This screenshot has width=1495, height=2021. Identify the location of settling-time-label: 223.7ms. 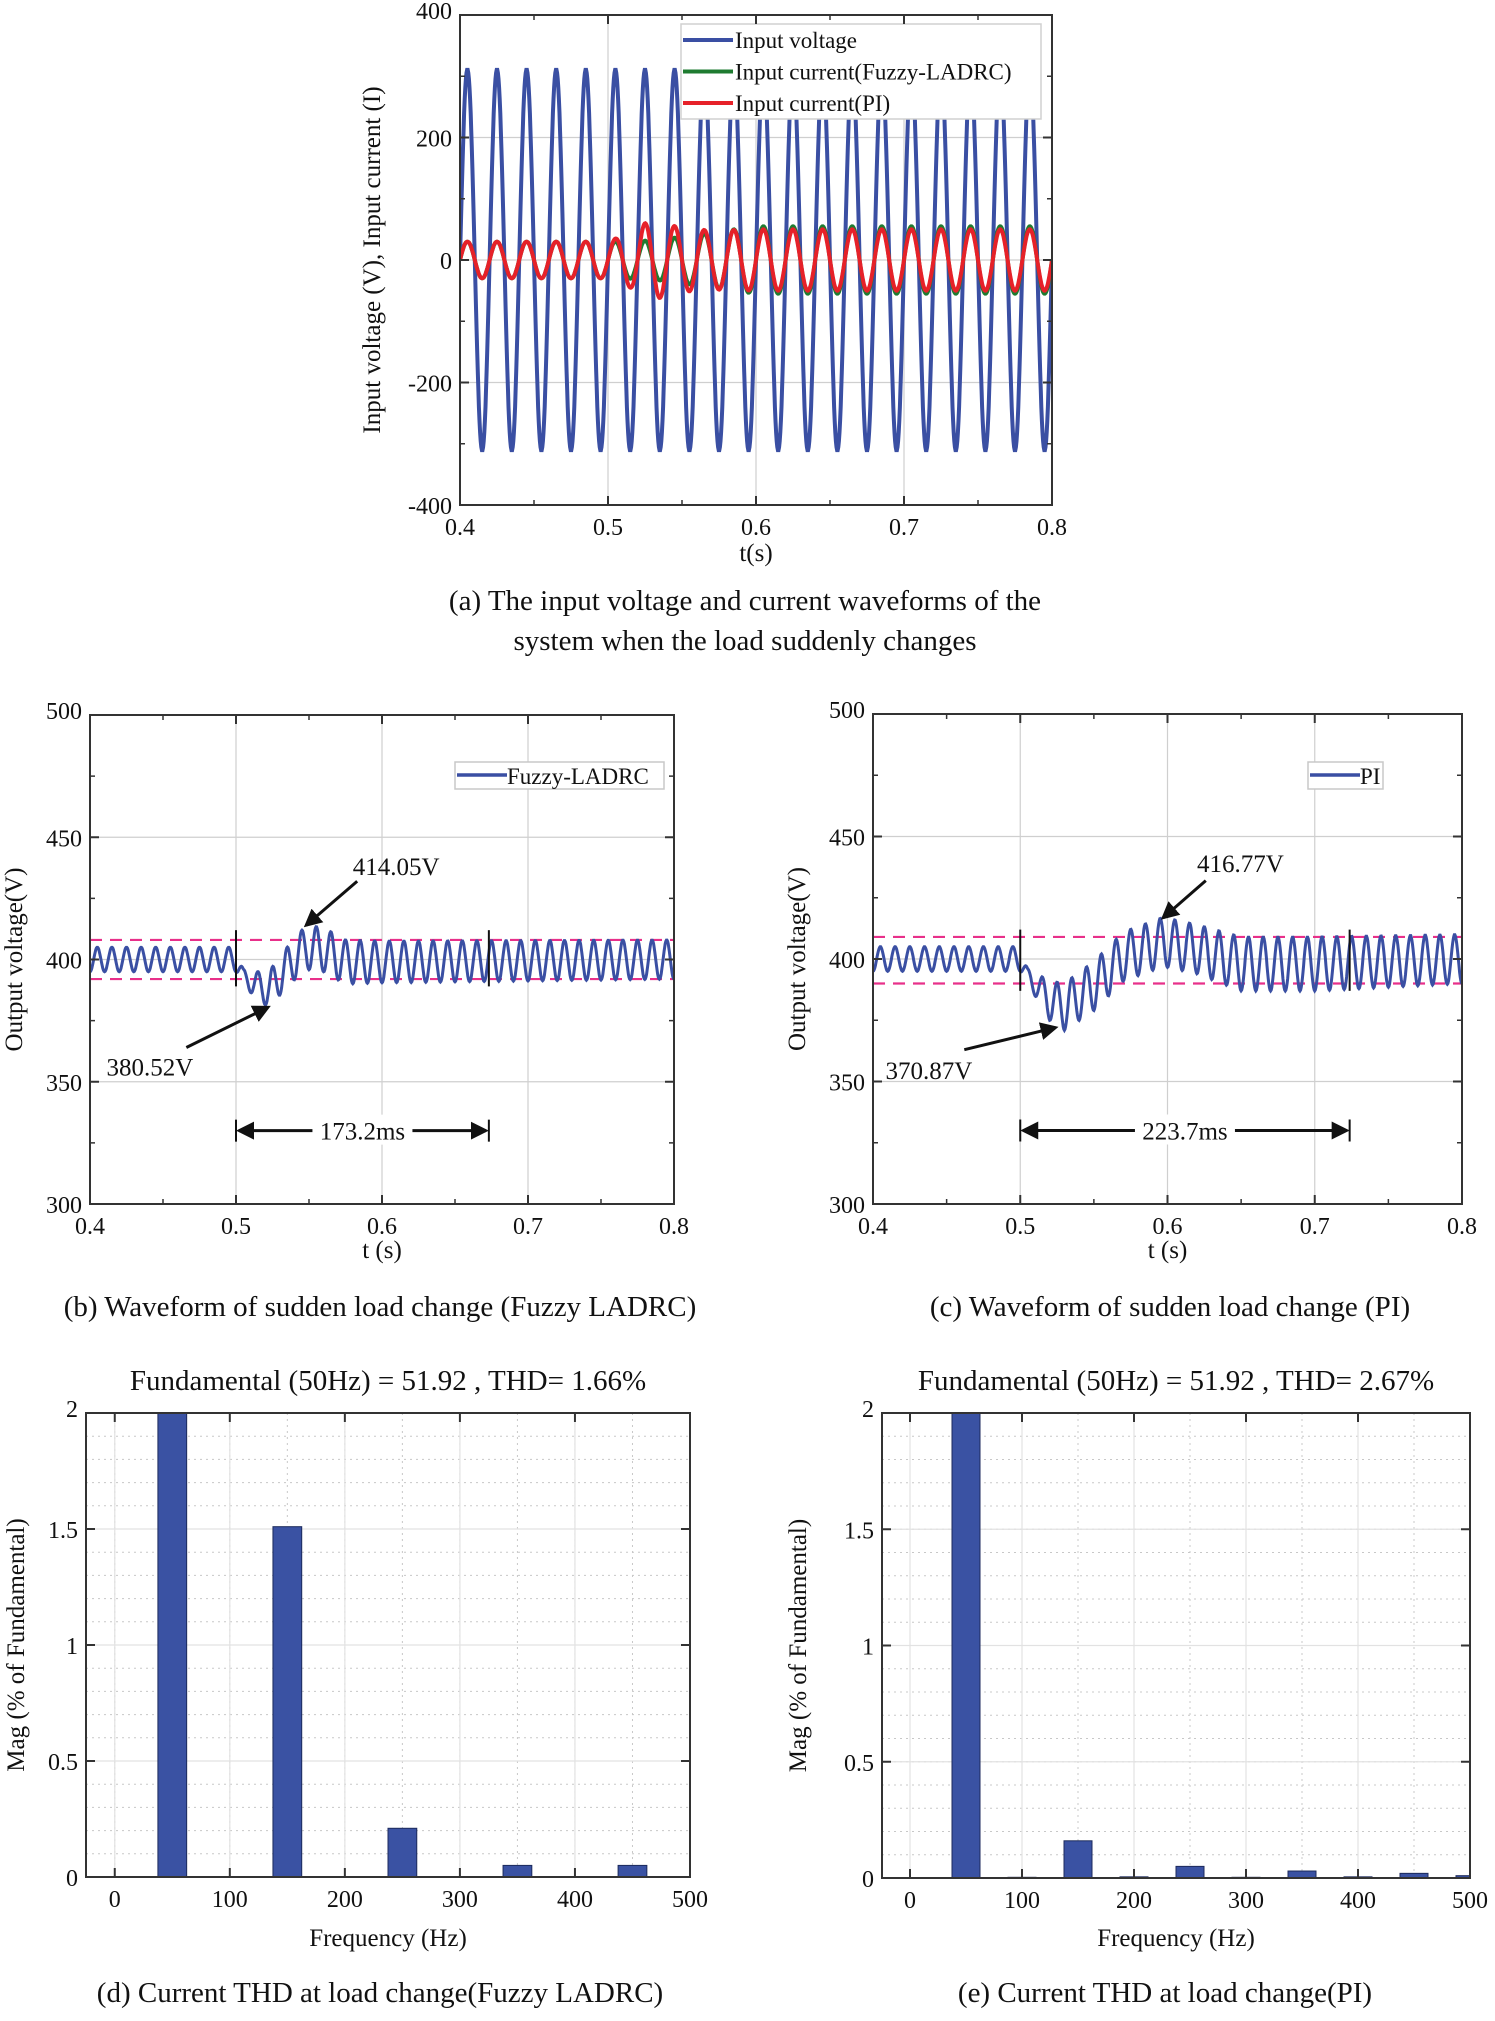
(1184, 1132).